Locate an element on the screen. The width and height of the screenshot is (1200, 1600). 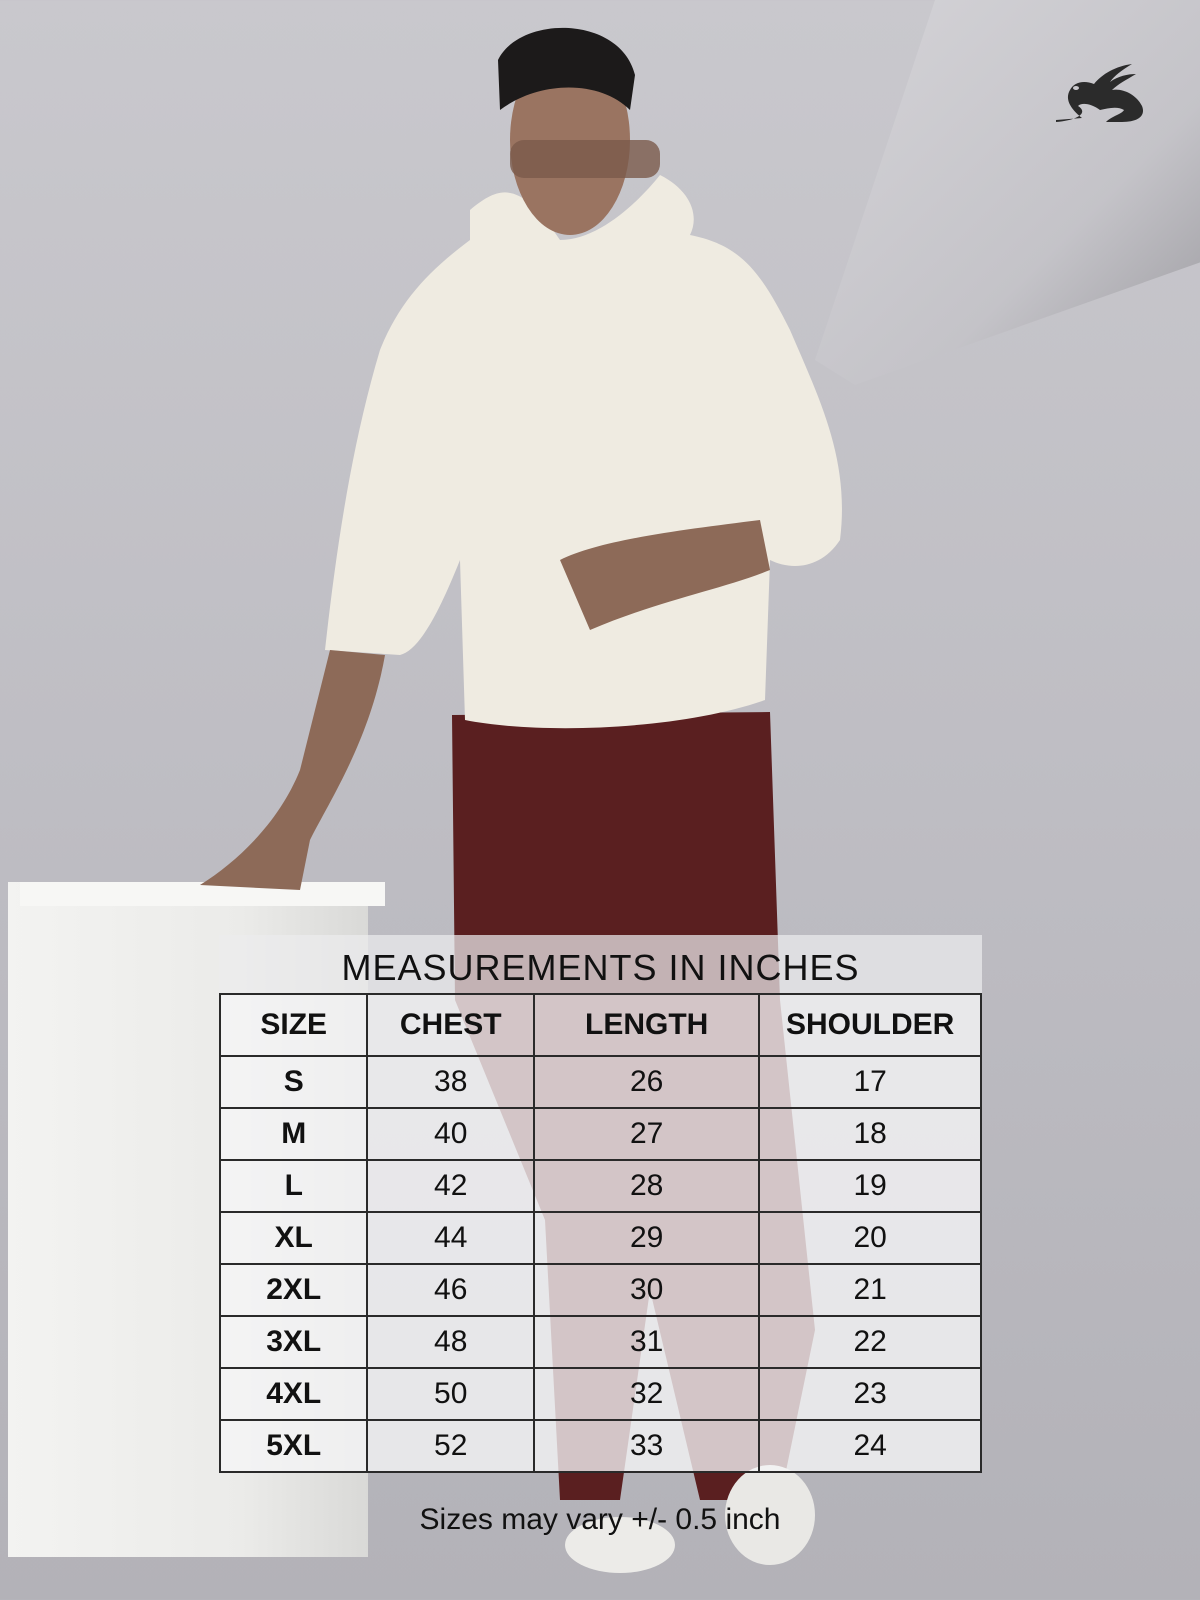
table-row: M 40 27 18 is located at coordinates (600, 1134).